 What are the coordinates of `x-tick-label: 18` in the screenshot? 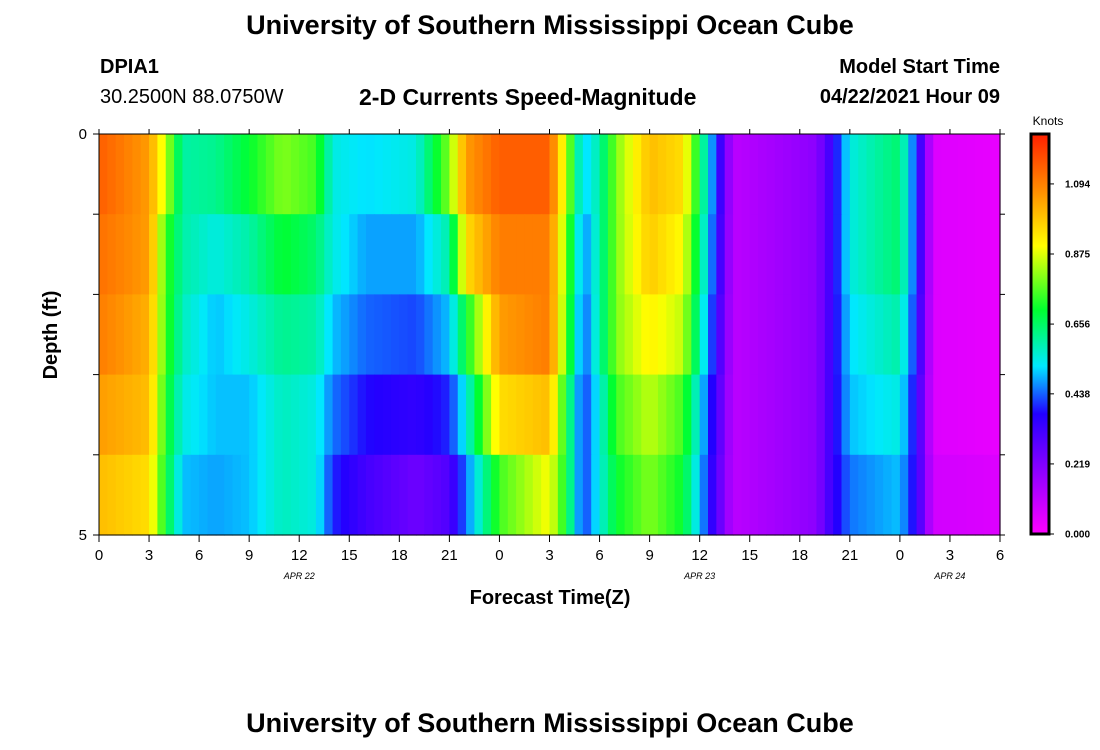 It's located at (399, 555).